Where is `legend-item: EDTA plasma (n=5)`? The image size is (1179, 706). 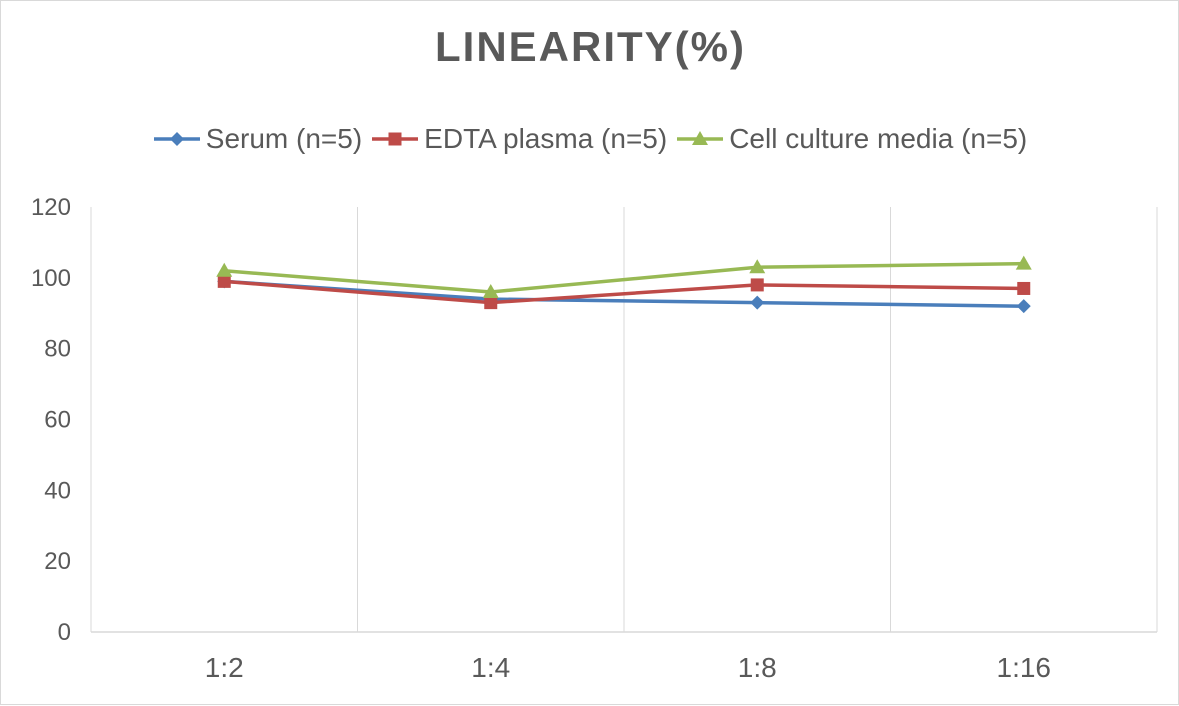
legend-item: EDTA plasma (n=5) is located at coordinates (519, 139).